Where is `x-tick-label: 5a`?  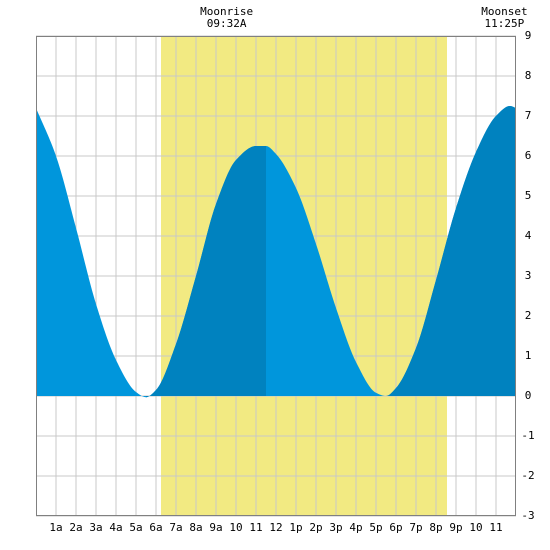
x-tick-label: 5a is located at coordinates (136, 527).